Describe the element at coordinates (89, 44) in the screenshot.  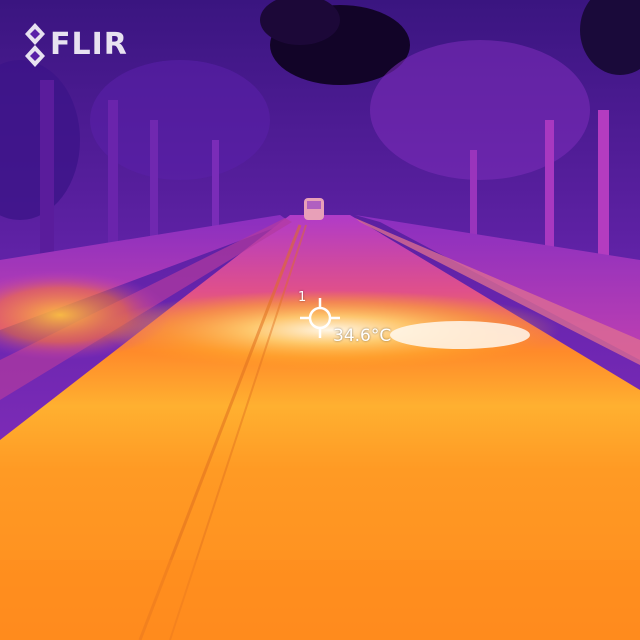
I see `flir-logo-text: FLIR` at that location.